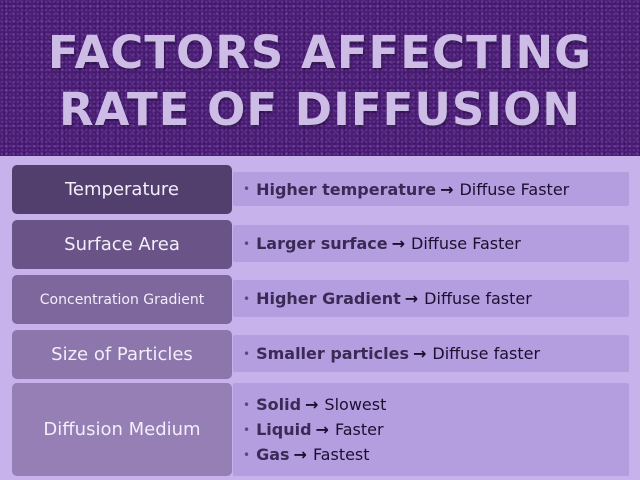 Image resolution: width=640 pixels, height=480 pixels. What do you see at coordinates (359, 429) in the screenshot?
I see `effect-result: Faster` at bounding box center [359, 429].